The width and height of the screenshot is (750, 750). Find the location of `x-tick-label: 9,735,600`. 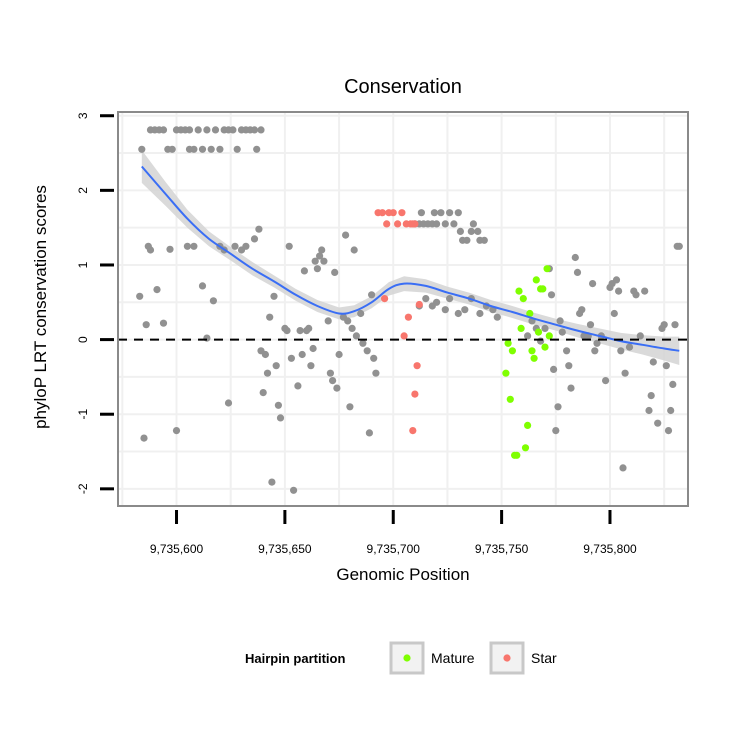

x-tick-label: 9,735,600 is located at coordinates (177, 549).